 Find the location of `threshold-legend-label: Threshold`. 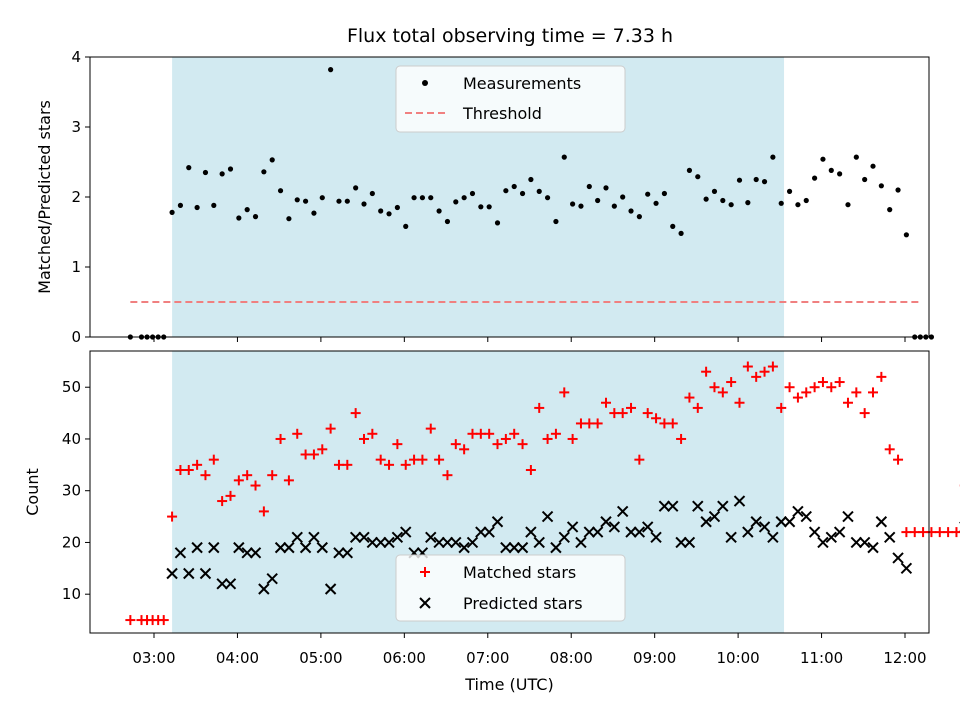

threshold-legend-label: Threshold is located at coordinates (502, 113).